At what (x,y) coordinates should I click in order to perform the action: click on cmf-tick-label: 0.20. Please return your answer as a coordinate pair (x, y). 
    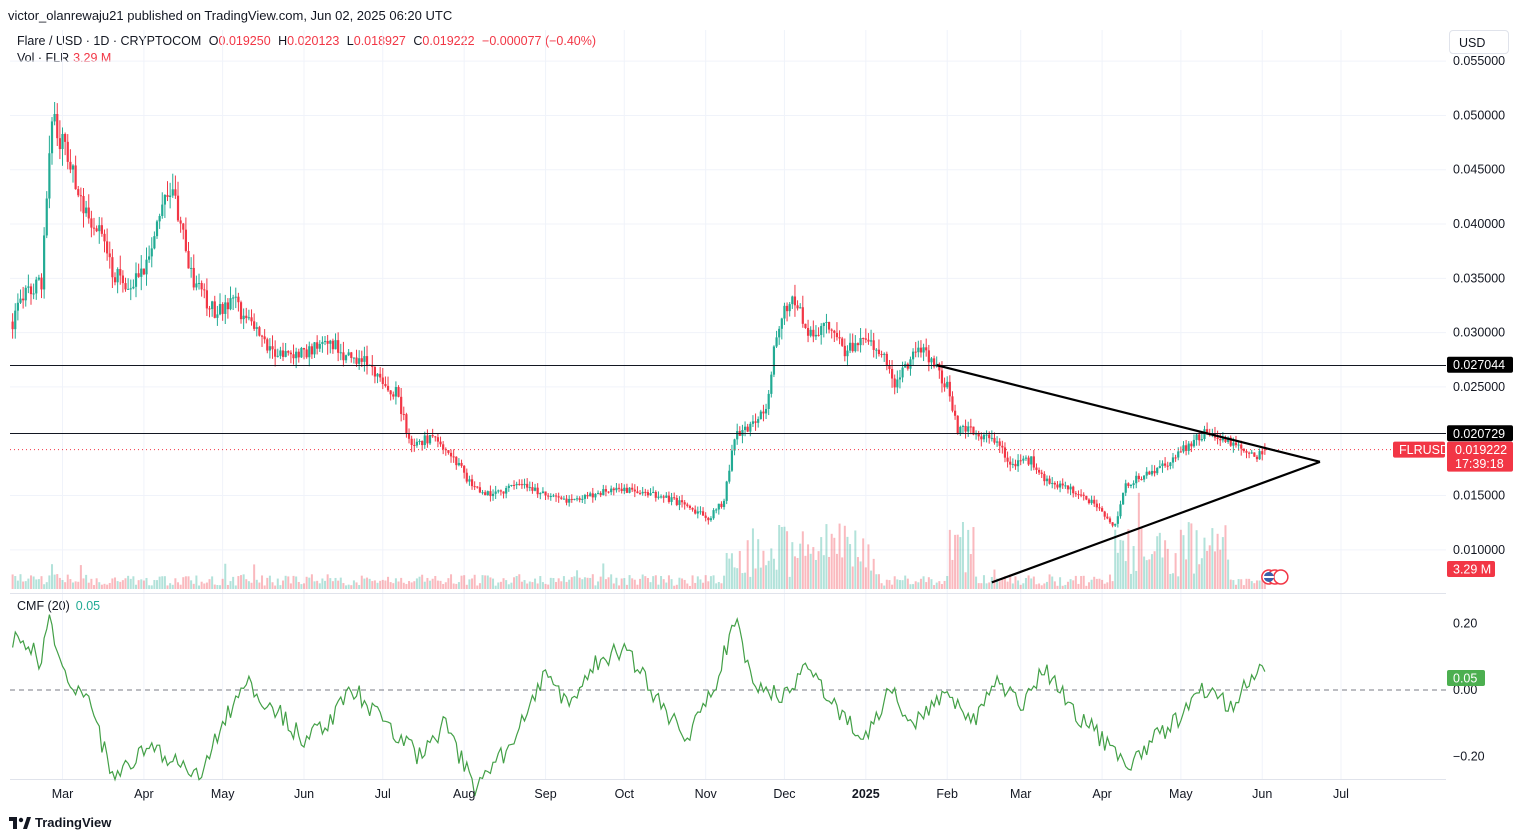
    Looking at the image, I should click on (1465, 623).